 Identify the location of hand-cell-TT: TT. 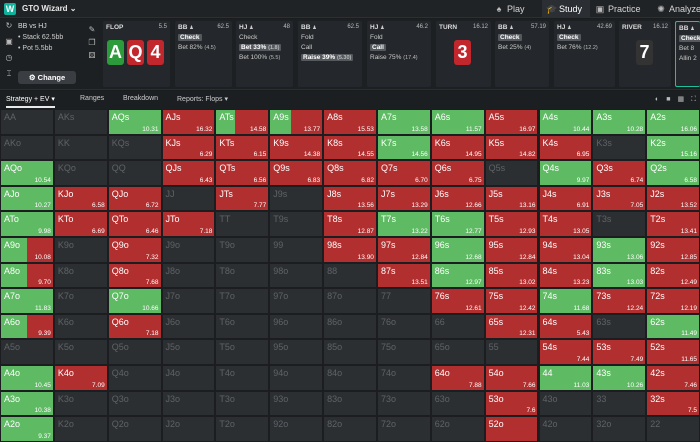
(242, 224).